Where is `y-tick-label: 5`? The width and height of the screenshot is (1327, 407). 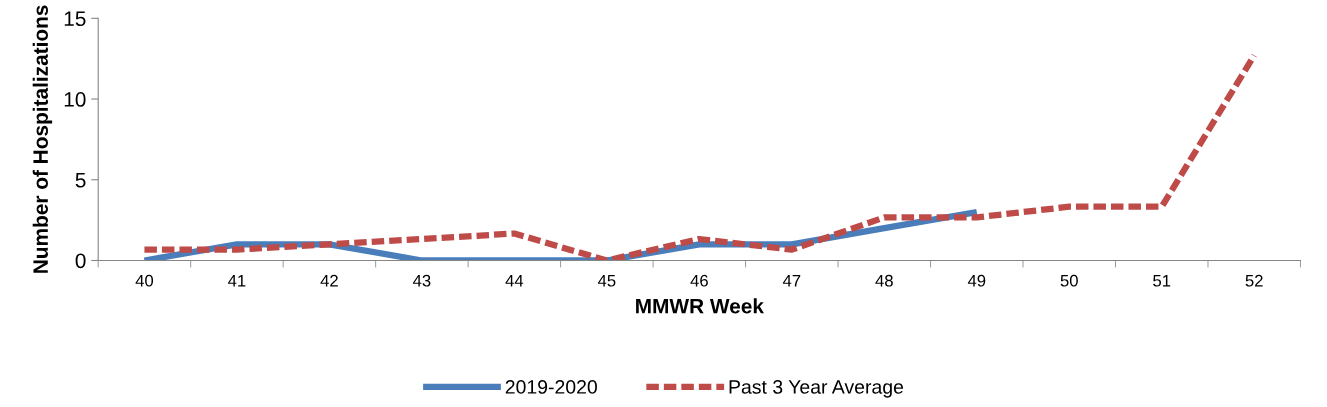 y-tick-label: 5 is located at coordinates (80, 180).